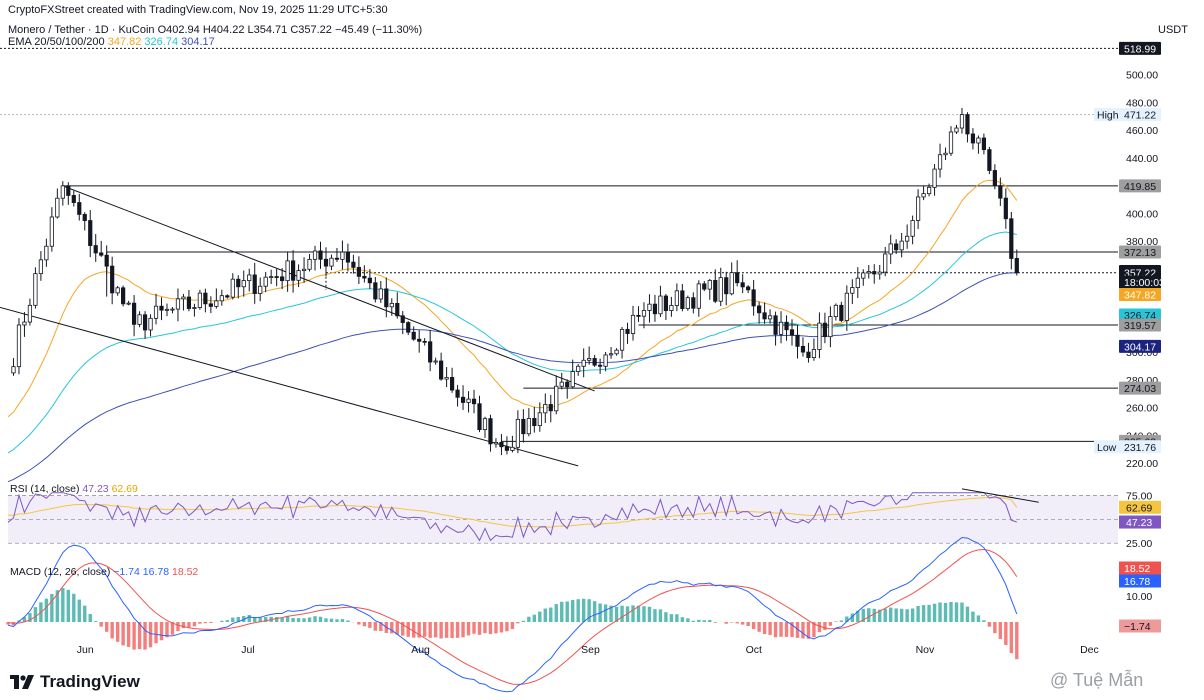 The width and height of the screenshot is (1204, 700). What do you see at coordinates (588, 650) in the screenshot?
I see `time-axis: Jun Jul Aug Sep Oct Nov Dec` at bounding box center [588, 650].